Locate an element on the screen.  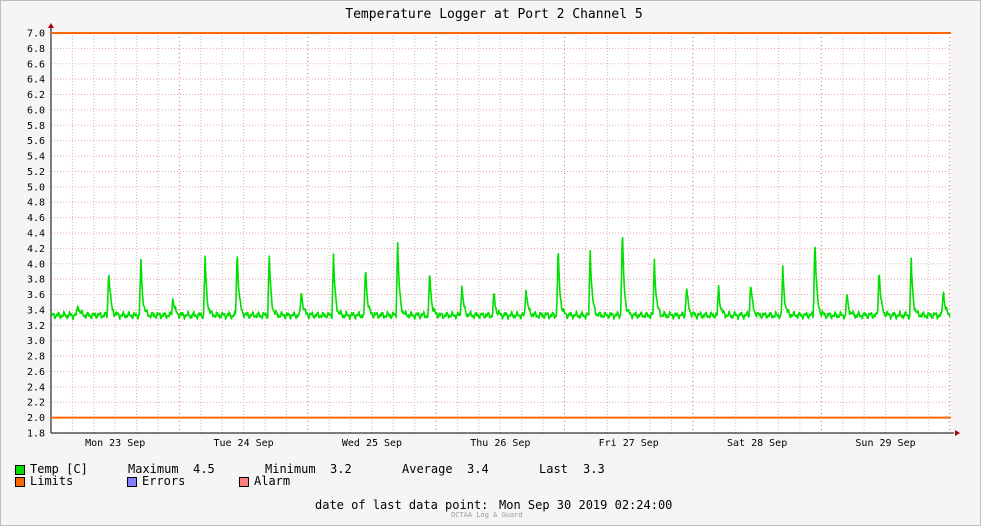
x-tick-label: Mon 23 Sep is located at coordinates (115, 443).